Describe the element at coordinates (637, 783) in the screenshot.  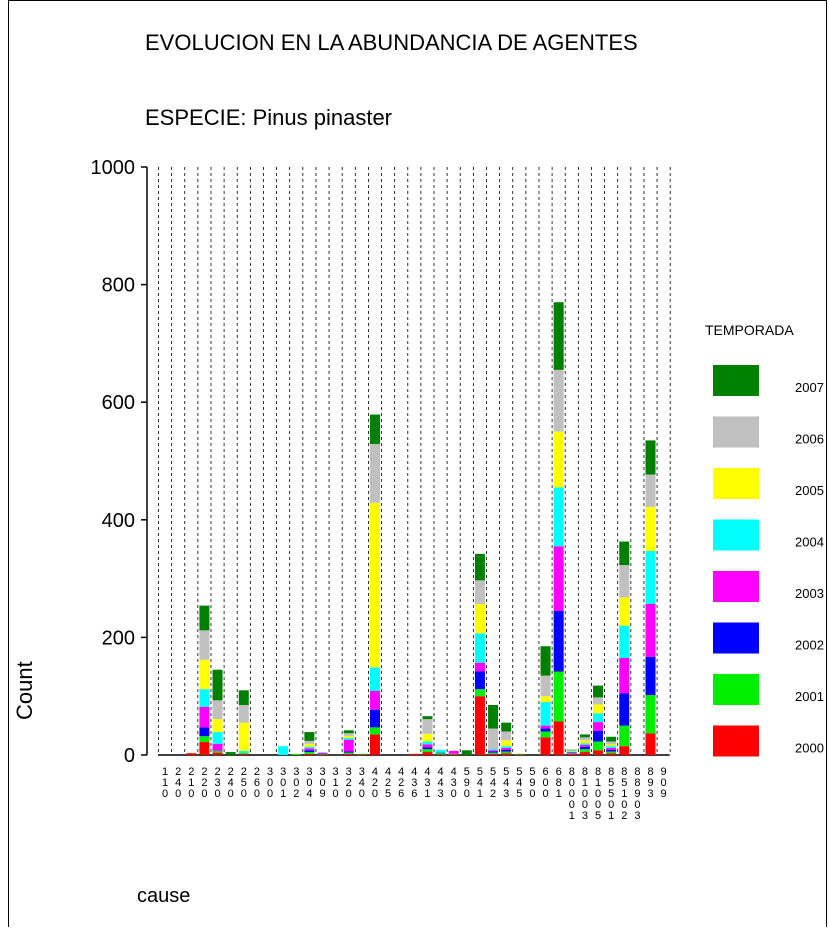
I see `x-tick-label: 8` at that location.